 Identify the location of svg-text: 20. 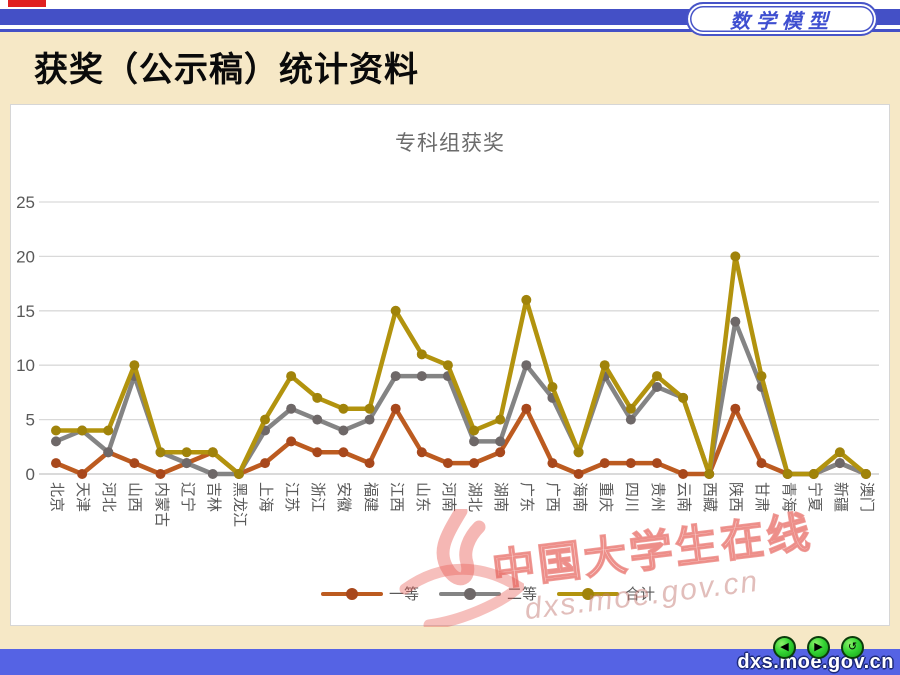
(25, 256).